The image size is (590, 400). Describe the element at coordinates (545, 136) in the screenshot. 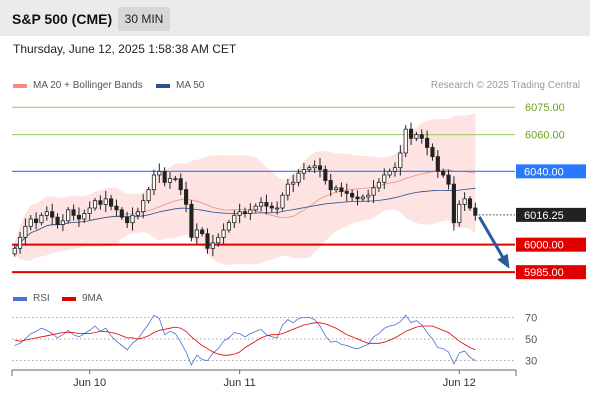

I see `level-label-1: 6060.00` at that location.